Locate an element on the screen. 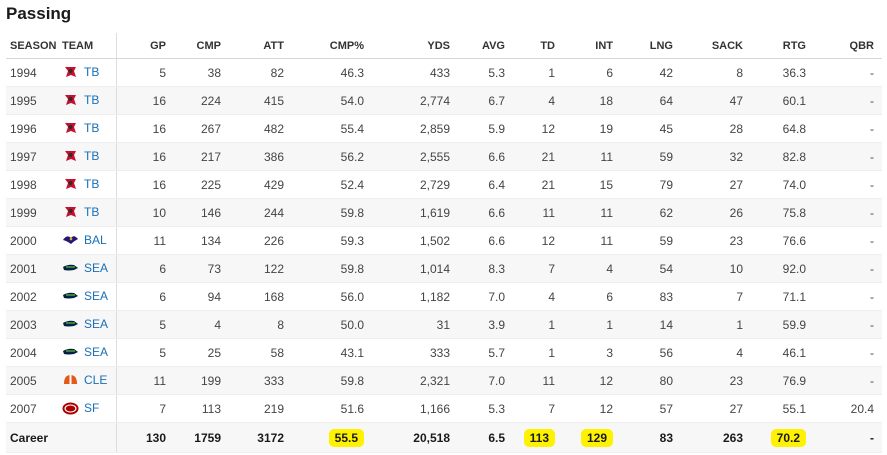  avg-cell: 5.7 is located at coordinates (485, 352).